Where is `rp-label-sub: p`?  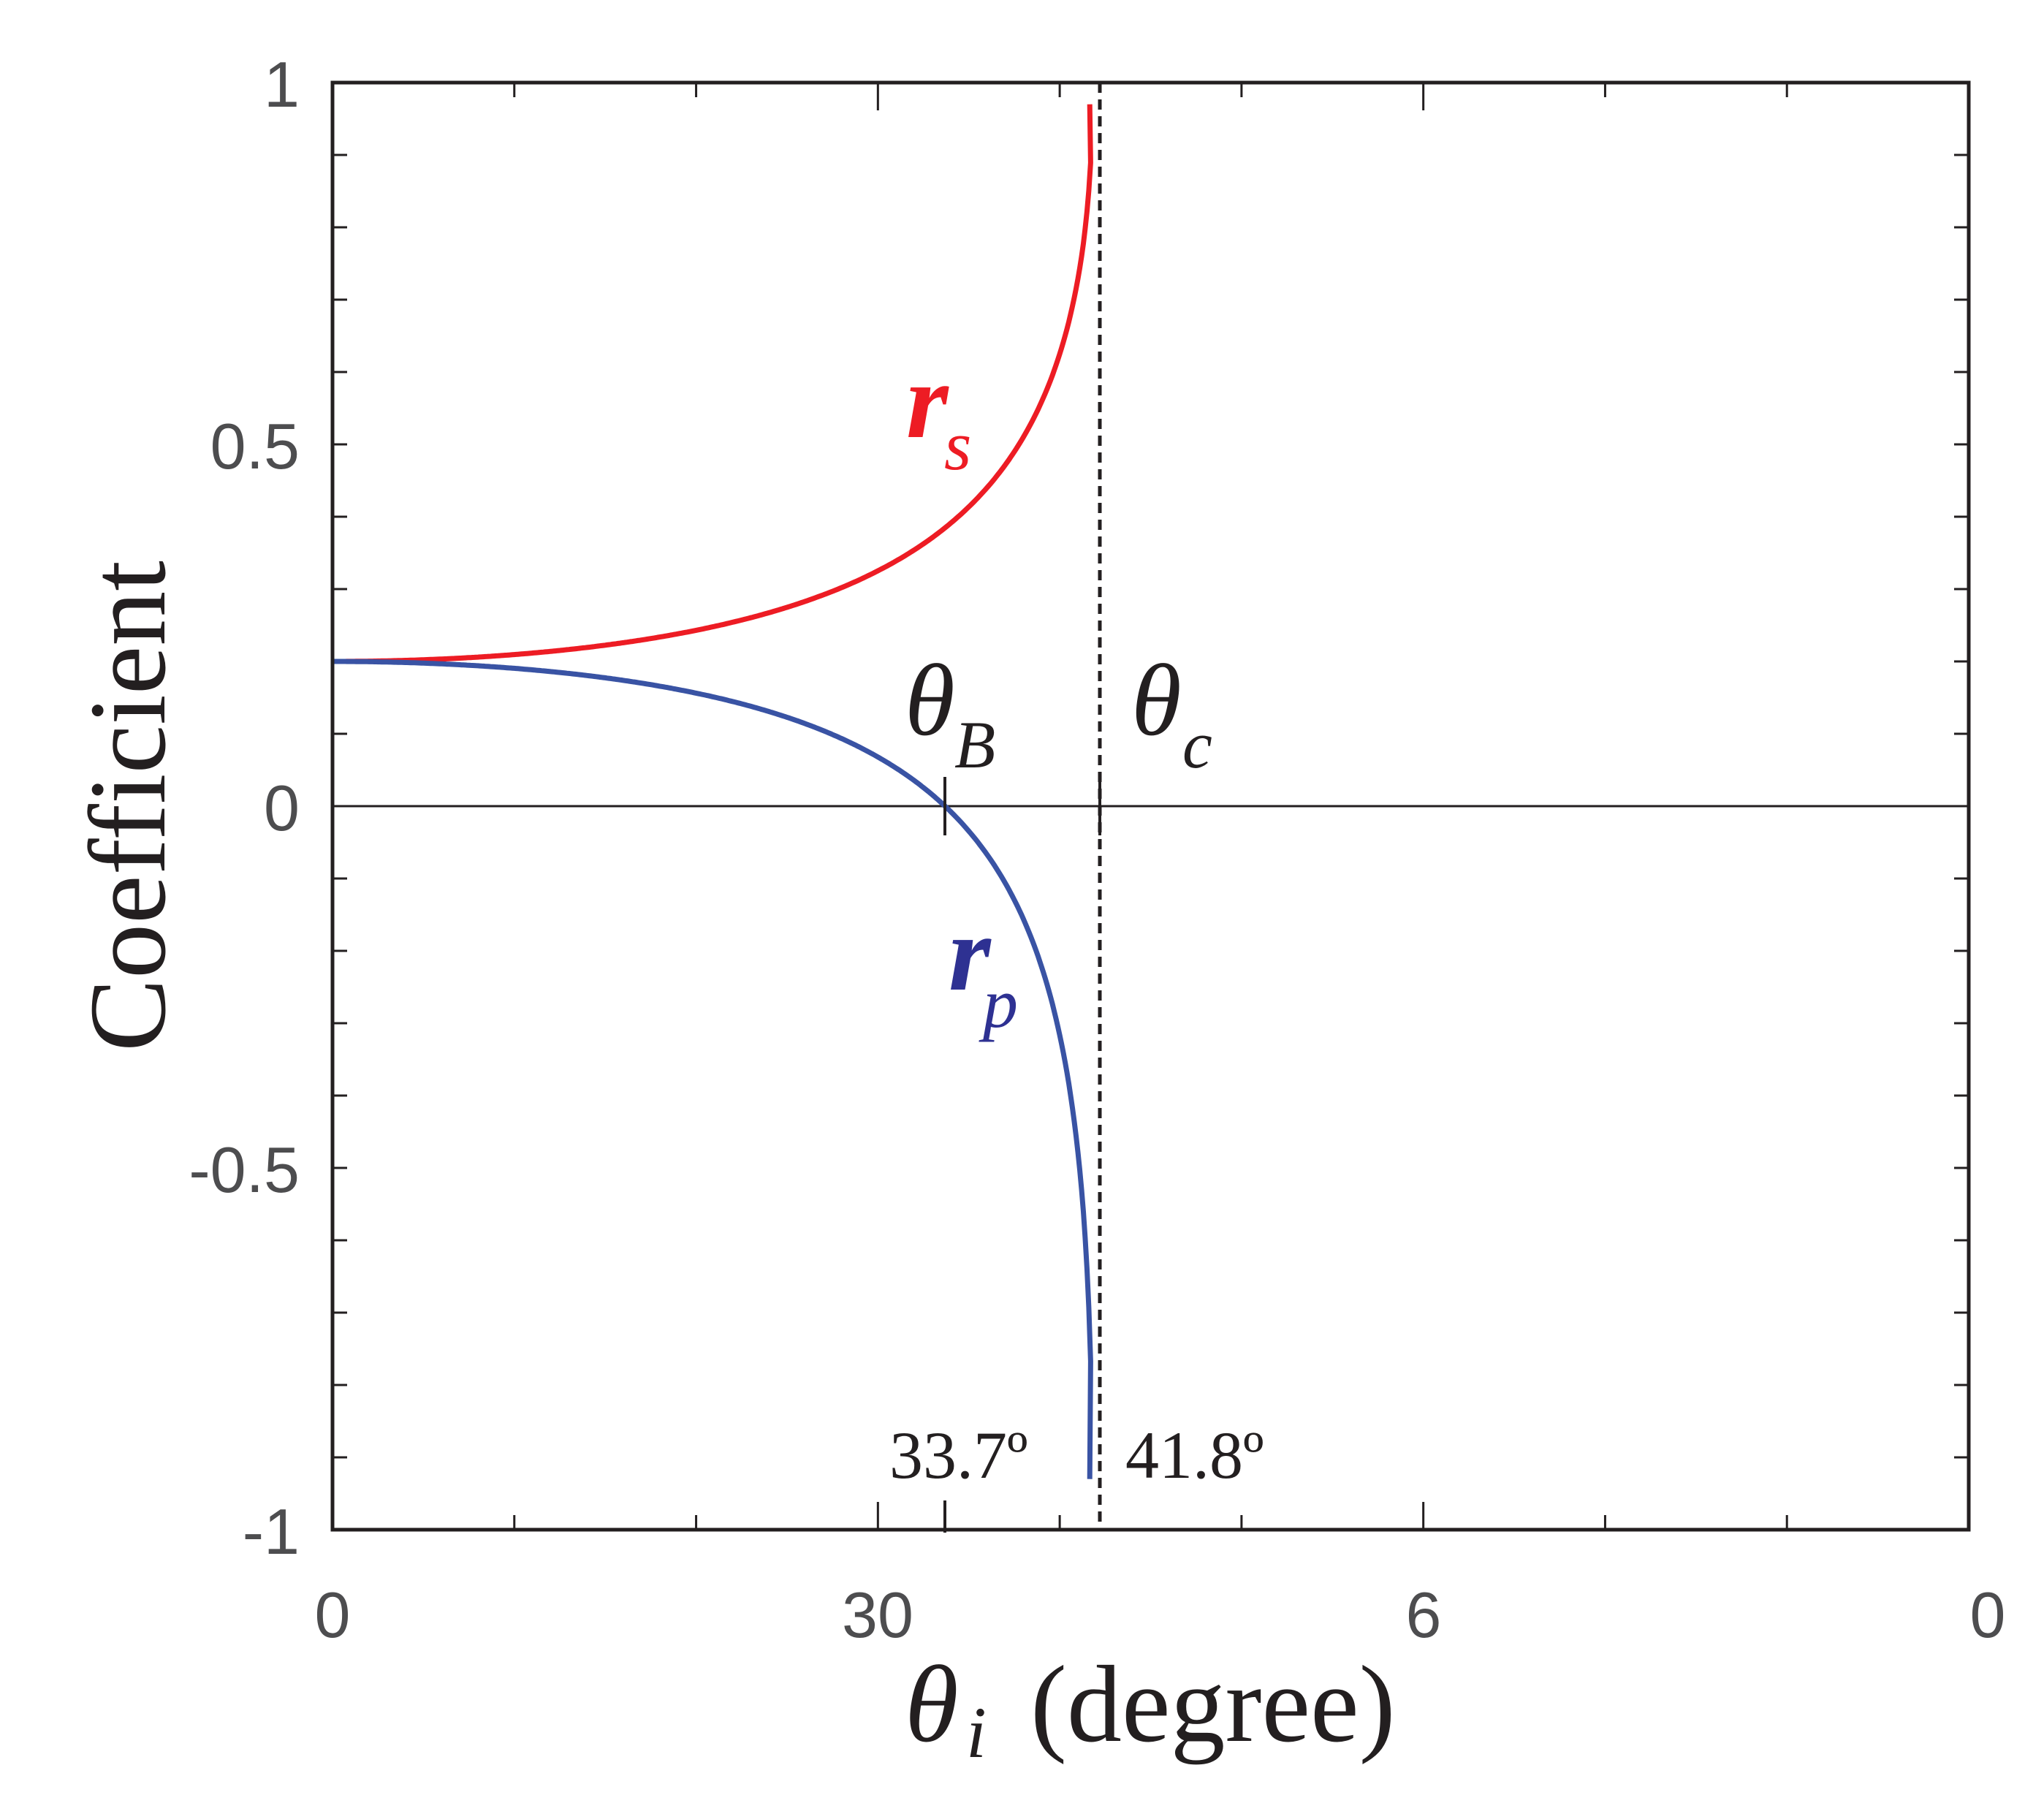
rp-label-sub: p is located at coordinates (998, 1003).